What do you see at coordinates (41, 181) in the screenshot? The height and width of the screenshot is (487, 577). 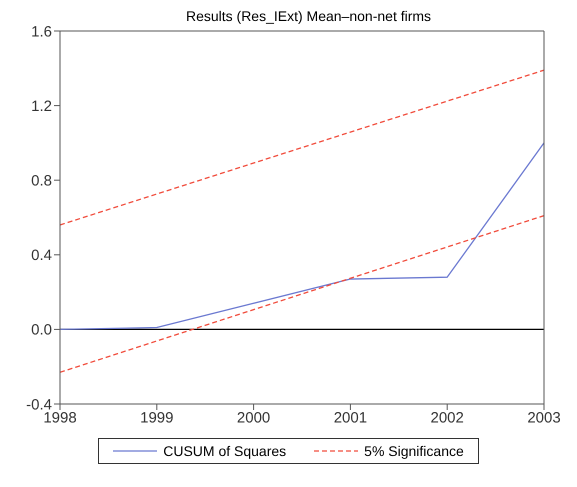 I see `y-tick-label: 0.8` at bounding box center [41, 181].